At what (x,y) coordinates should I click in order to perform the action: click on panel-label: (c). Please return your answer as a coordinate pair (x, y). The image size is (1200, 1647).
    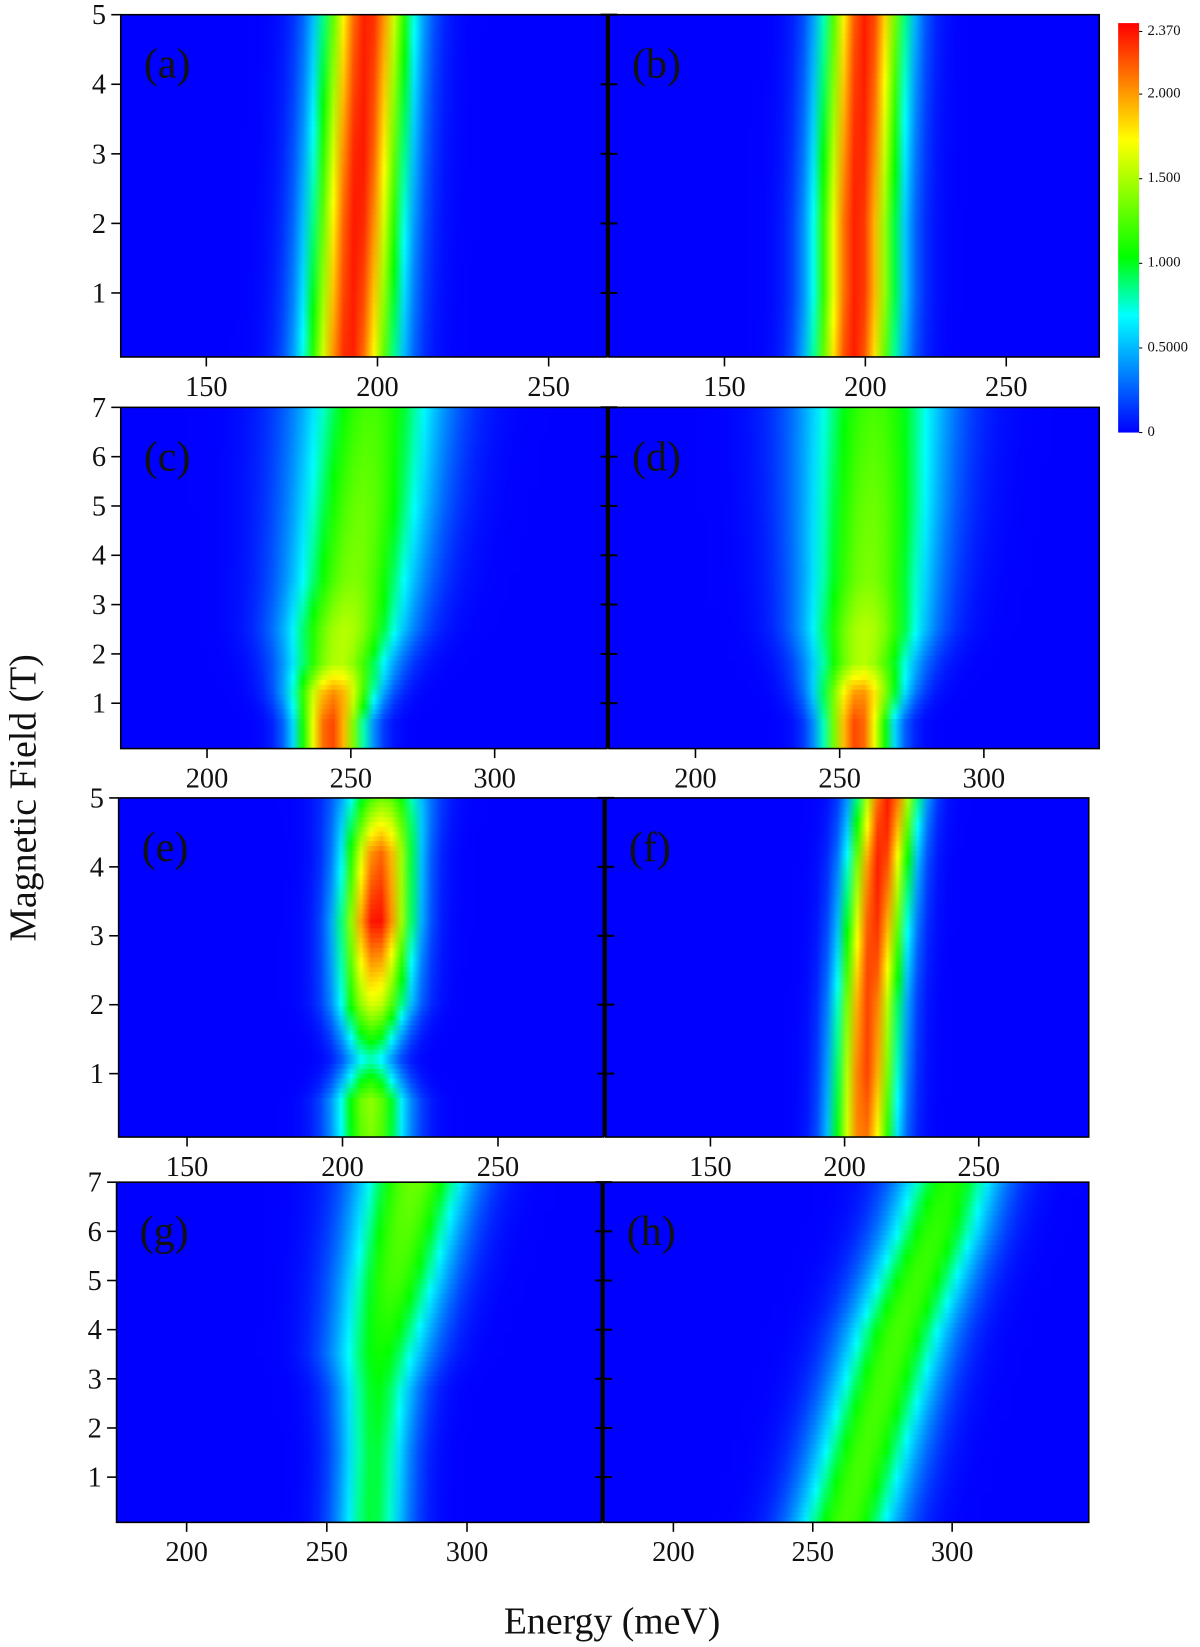
    Looking at the image, I should click on (167, 457).